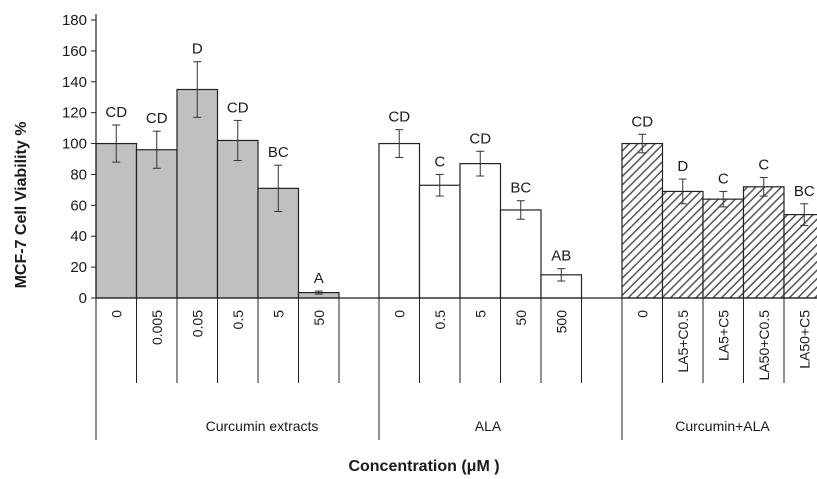 The width and height of the screenshot is (817, 479). Describe the element at coordinates (74, 113) in the screenshot. I see `y-tick-label: 120` at that location.